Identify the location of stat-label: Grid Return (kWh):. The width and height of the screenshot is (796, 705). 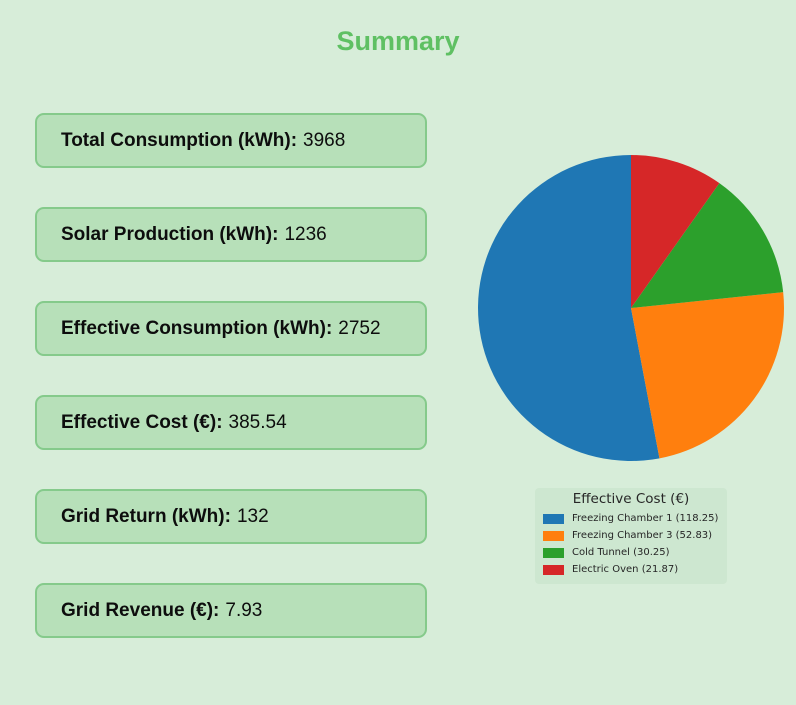
(146, 516).